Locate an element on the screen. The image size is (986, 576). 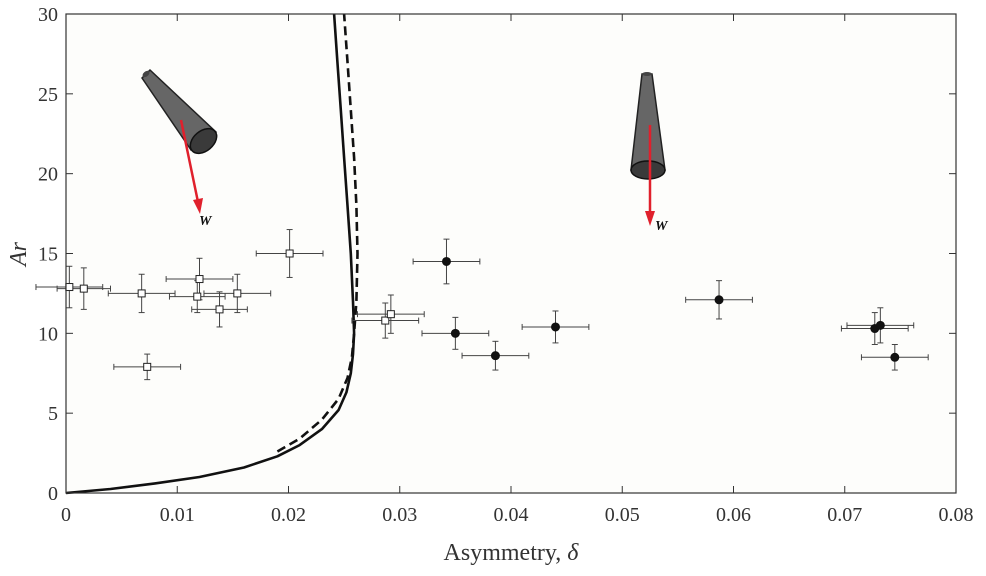
y-tick-label: 30 is located at coordinates (48, 15).